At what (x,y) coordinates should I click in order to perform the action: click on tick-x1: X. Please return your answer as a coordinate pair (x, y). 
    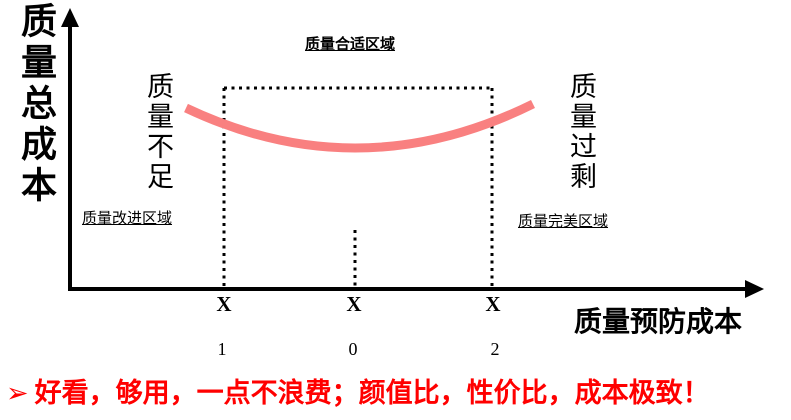
    Looking at the image, I should click on (223, 304).